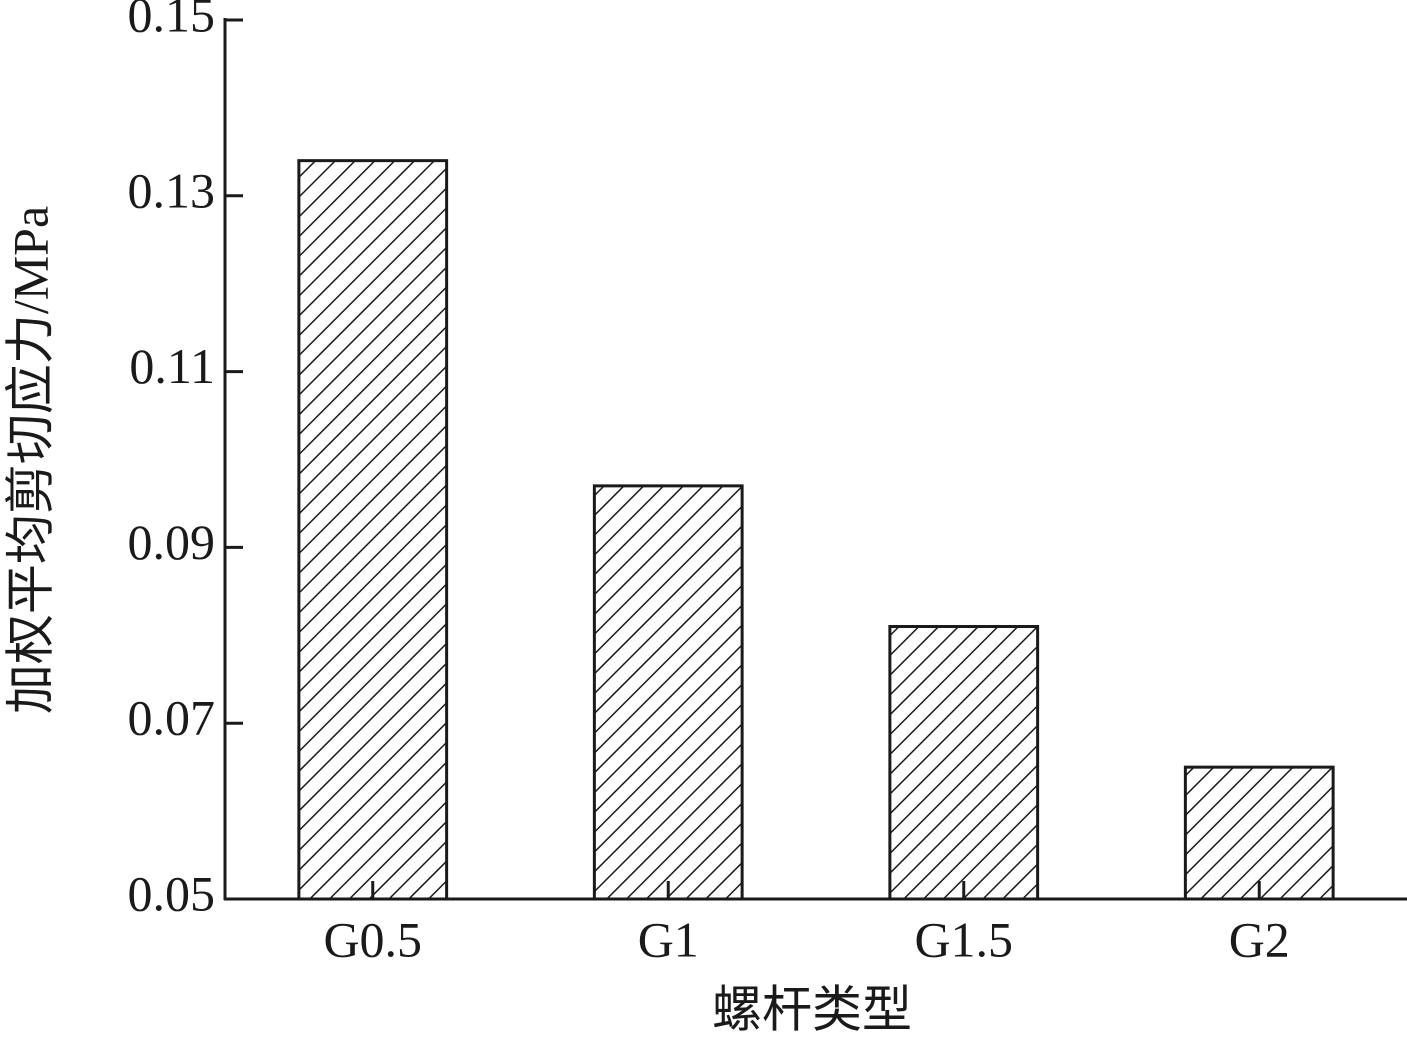 Image resolution: width=1407 pixels, height=1048 pixels. What do you see at coordinates (812, 1009) in the screenshot?
I see `x-axis-label: 螺杆类型` at bounding box center [812, 1009].